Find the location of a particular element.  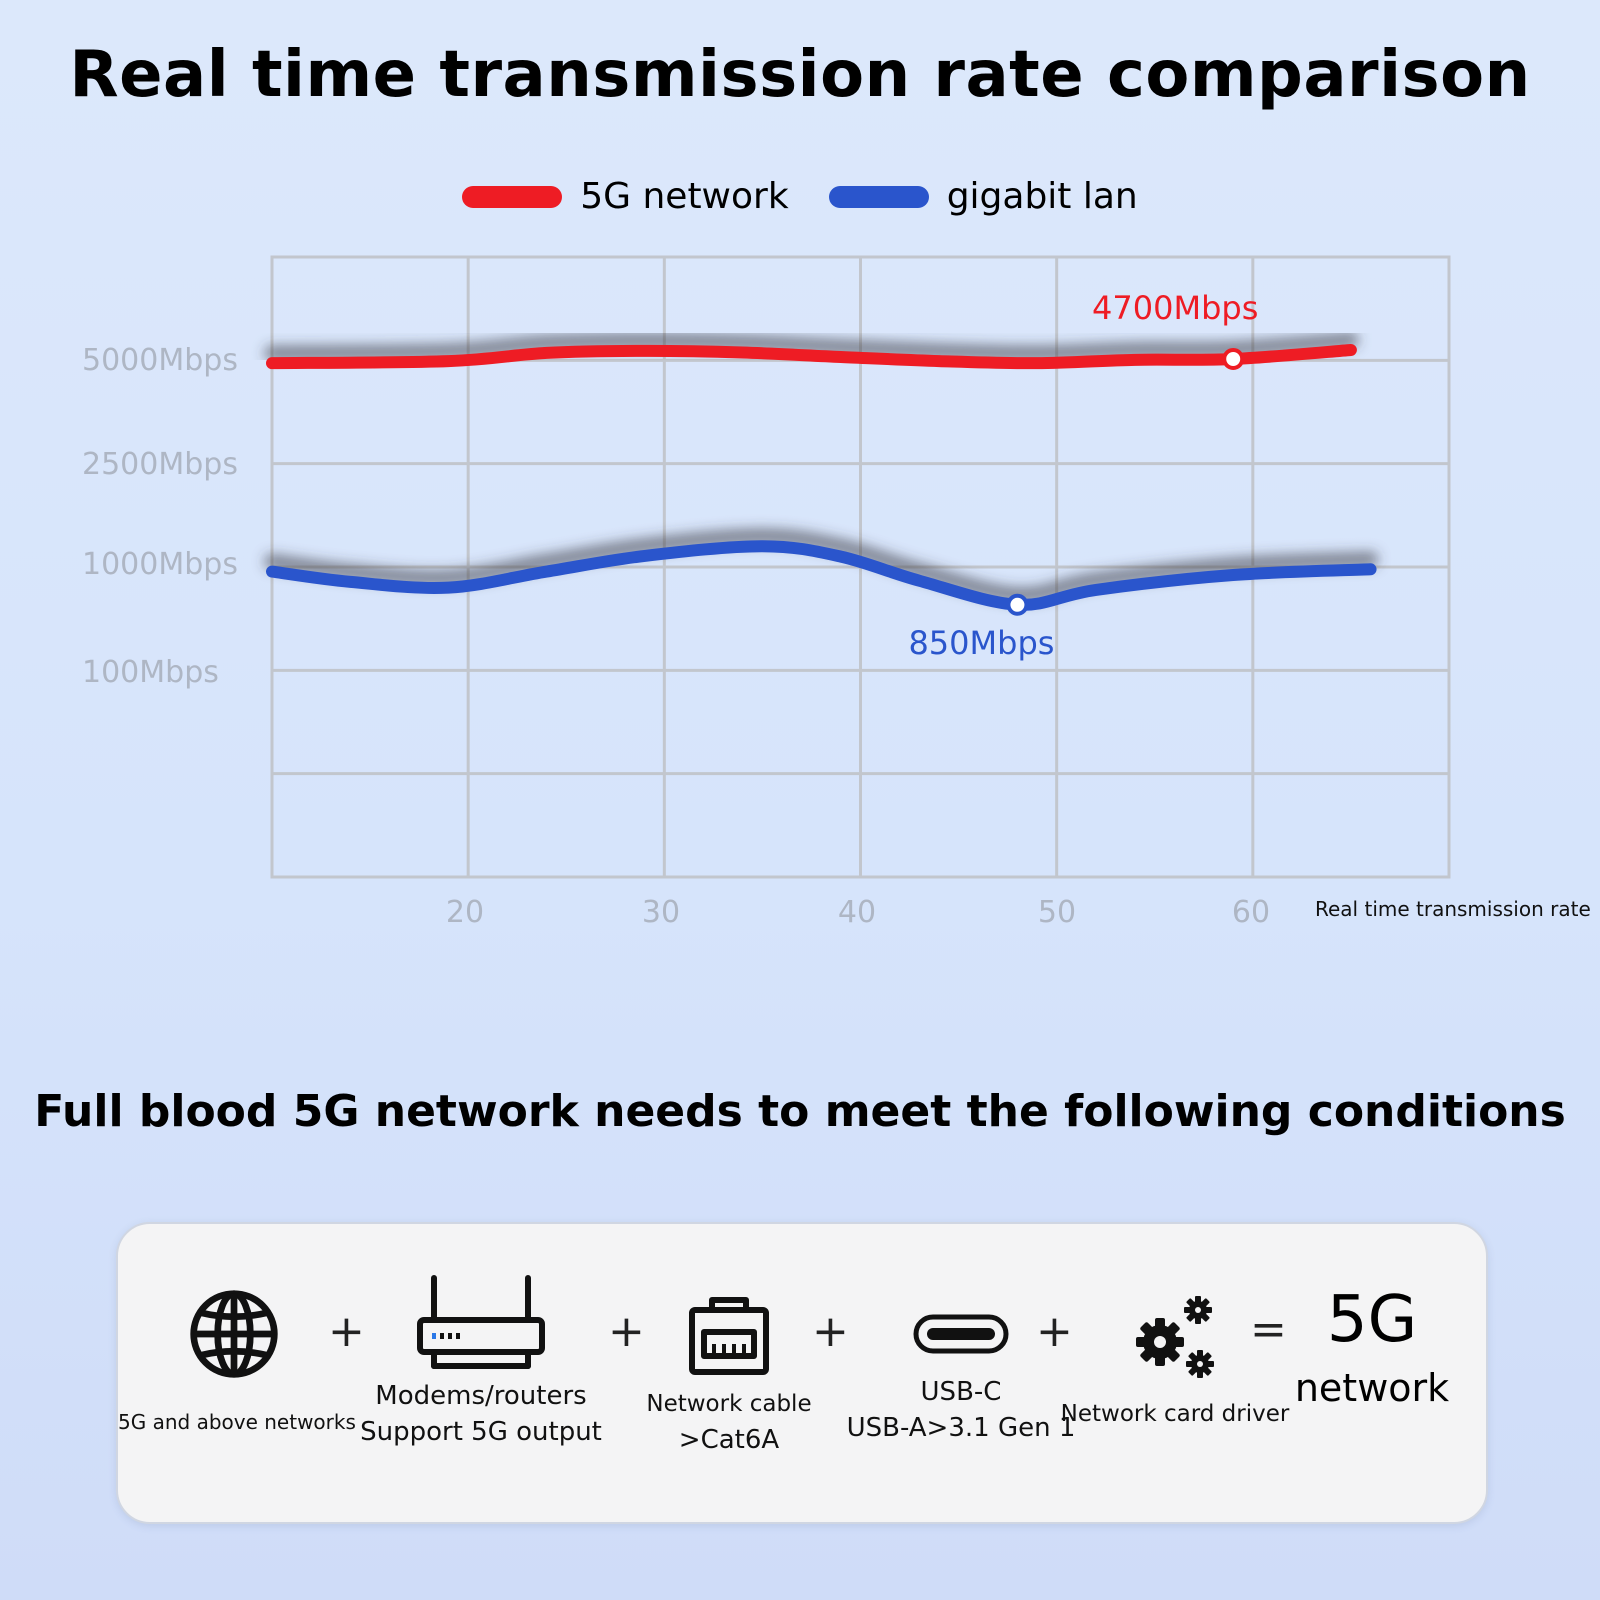

legend-label-lan: gigabit lan is located at coordinates (1042, 196).